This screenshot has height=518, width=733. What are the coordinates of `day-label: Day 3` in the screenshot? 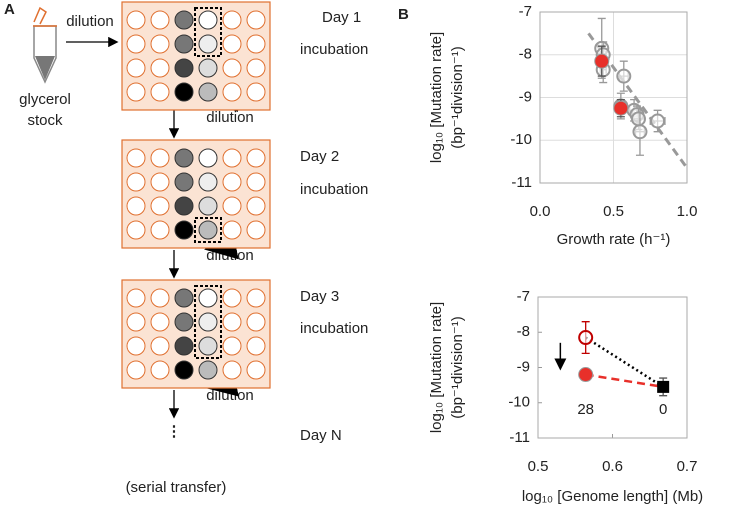 It's located at (319, 296).